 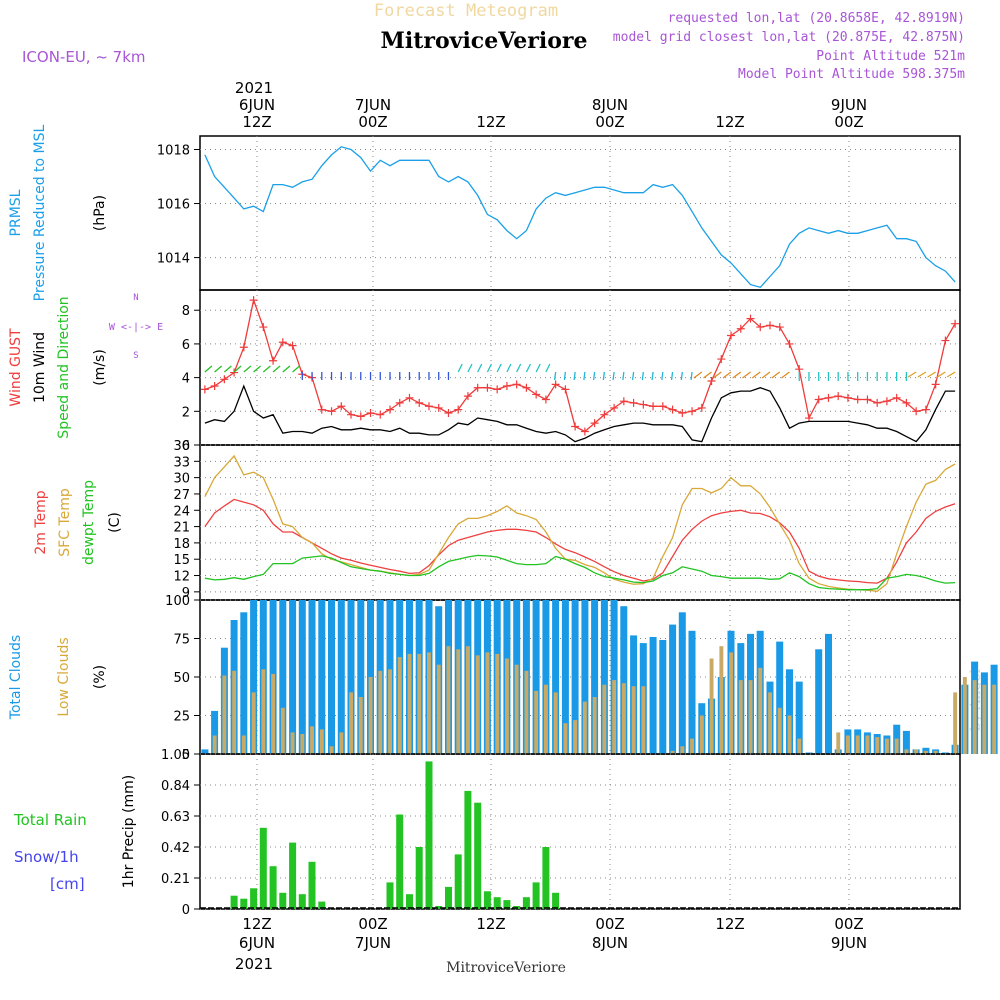 I want to click on y-tick-label: 75, so click(x=181, y=640).